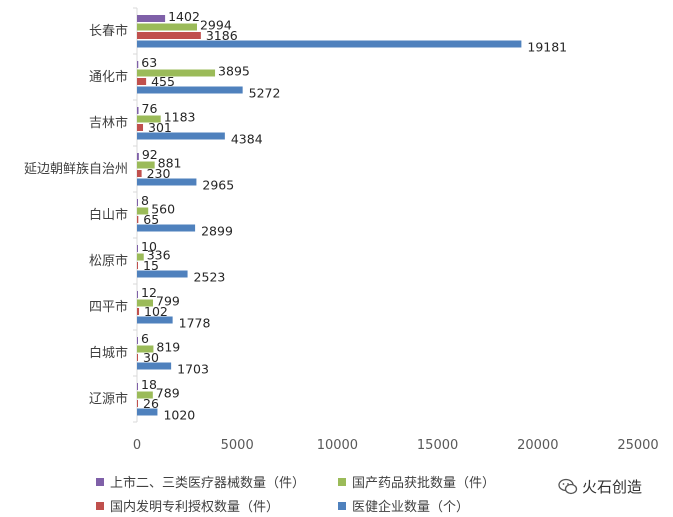 This screenshot has width=673, height=517. Describe the element at coordinates (210, 277) in the screenshot. I see `data-label: 2523` at that location.